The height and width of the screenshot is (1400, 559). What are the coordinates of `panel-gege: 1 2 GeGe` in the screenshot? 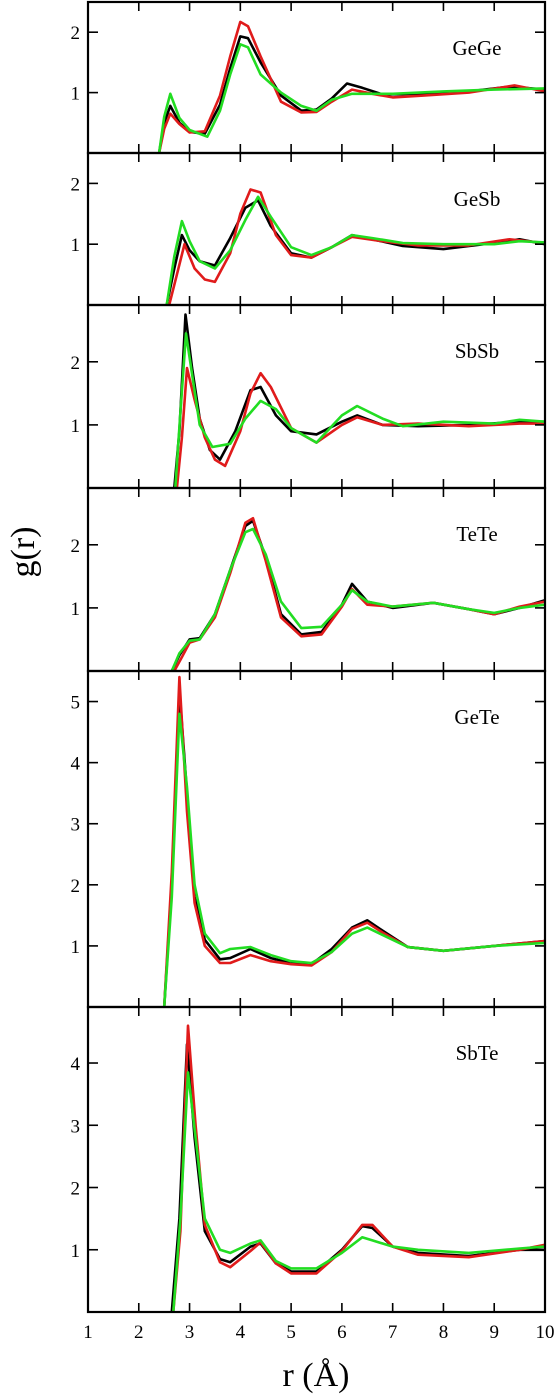 It's located at (309, 77).